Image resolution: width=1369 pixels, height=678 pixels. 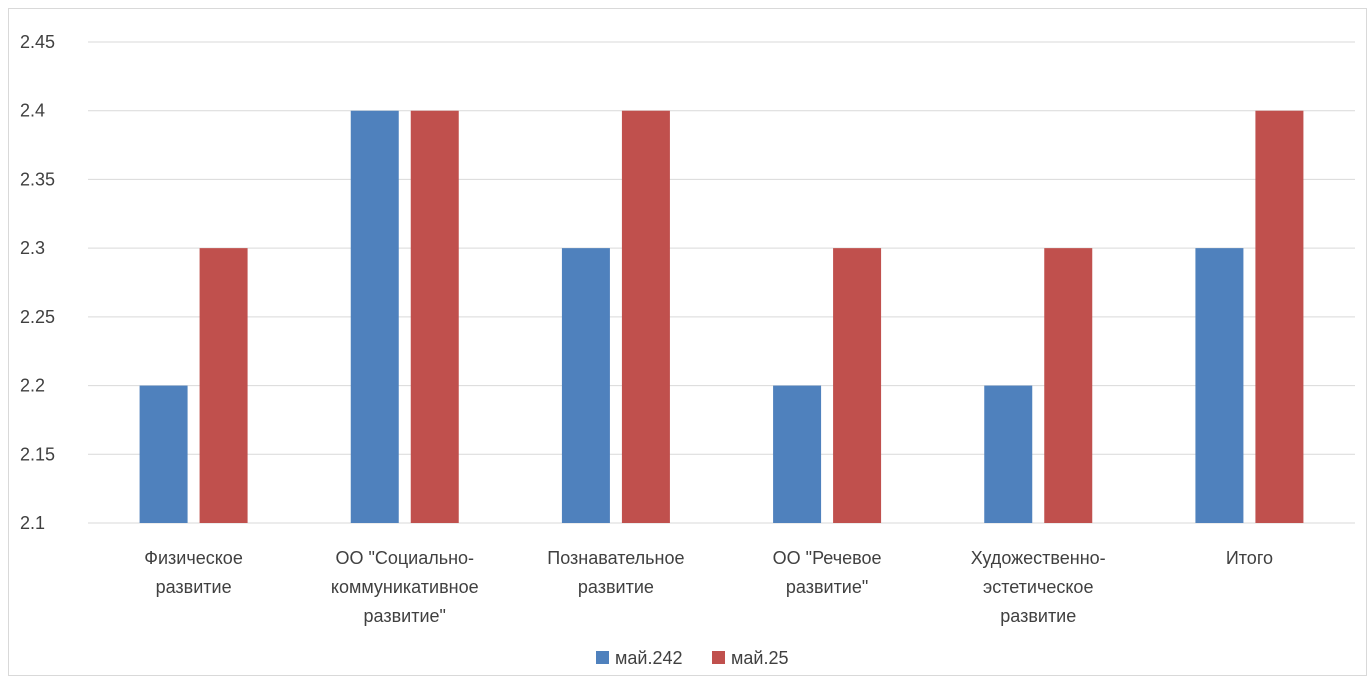 I want to click on x-tick-label: Художественно-, so click(x=1038, y=558).